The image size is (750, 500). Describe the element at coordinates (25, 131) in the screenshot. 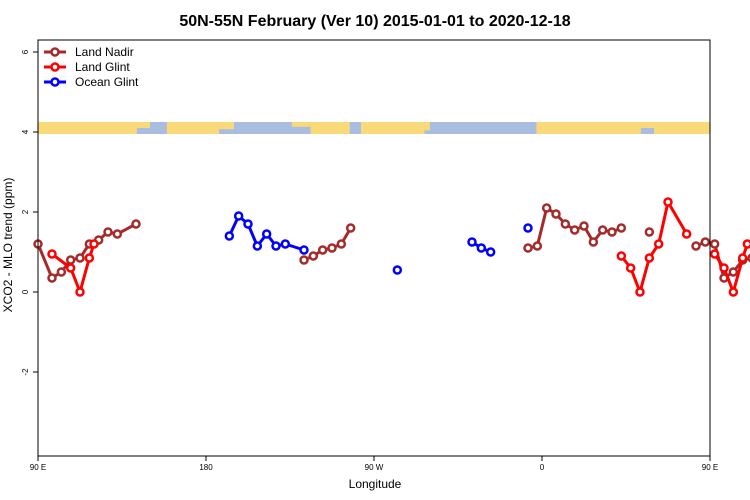

I see `y-tick-label: 4` at that location.